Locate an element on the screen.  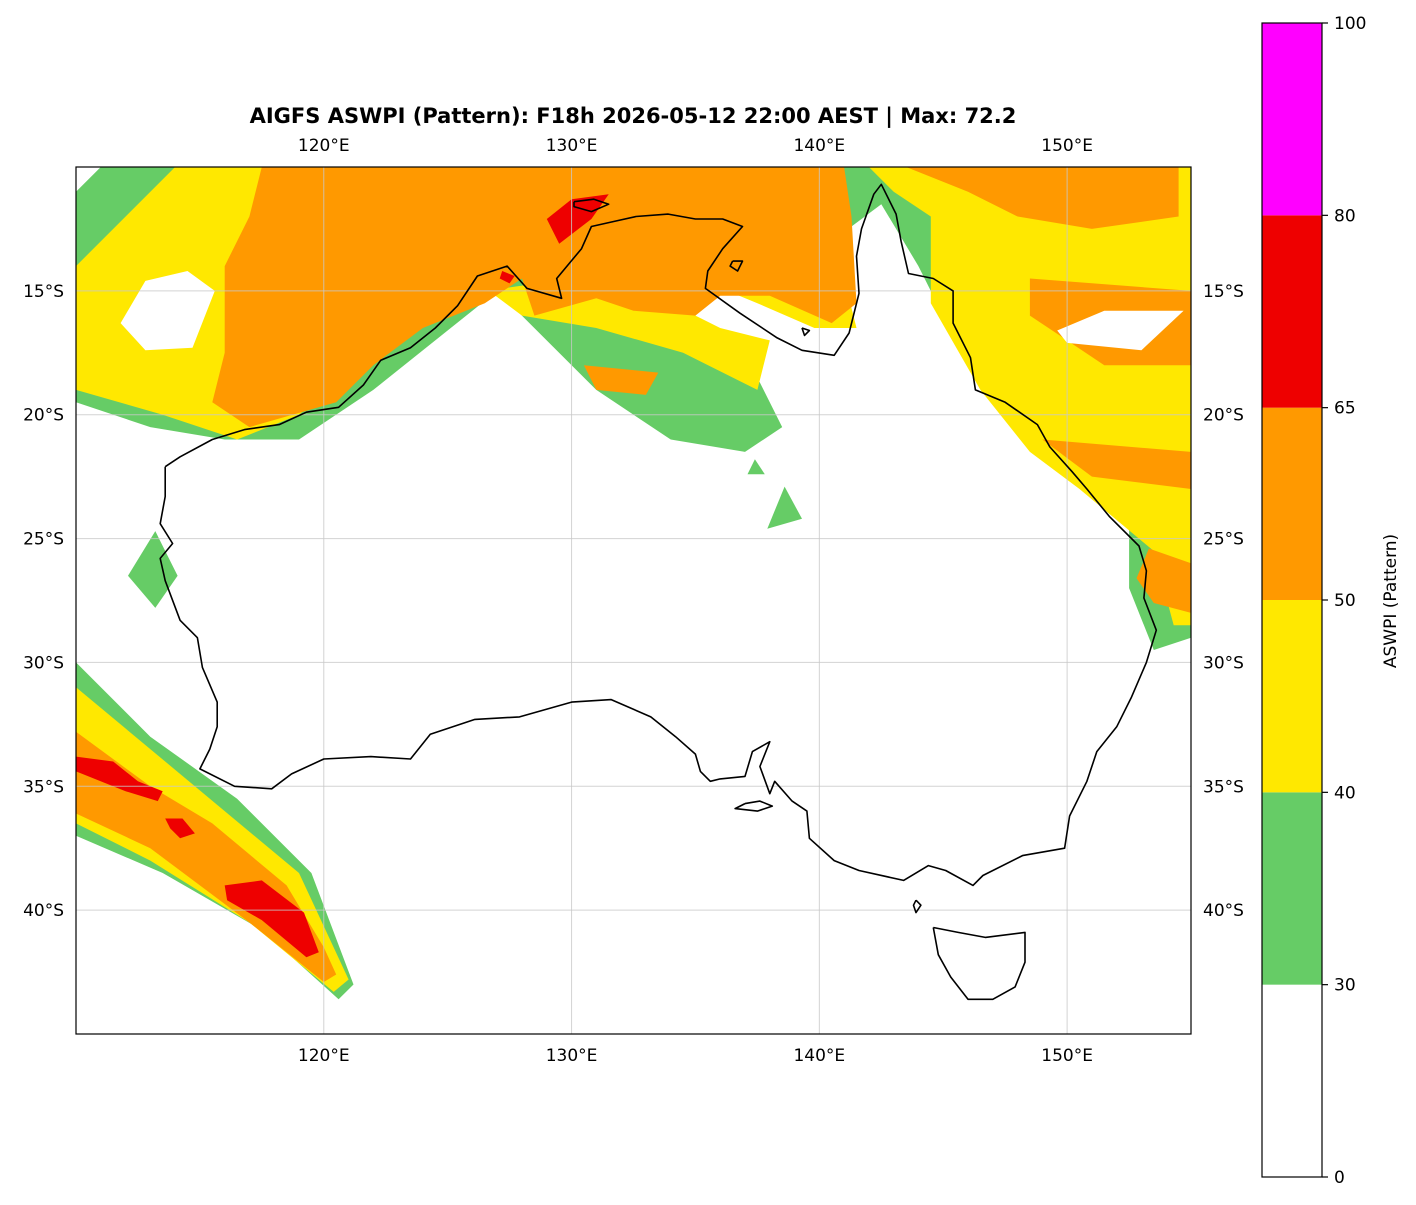
colorbar-tick-label: 50 is located at coordinates (1345, 601).